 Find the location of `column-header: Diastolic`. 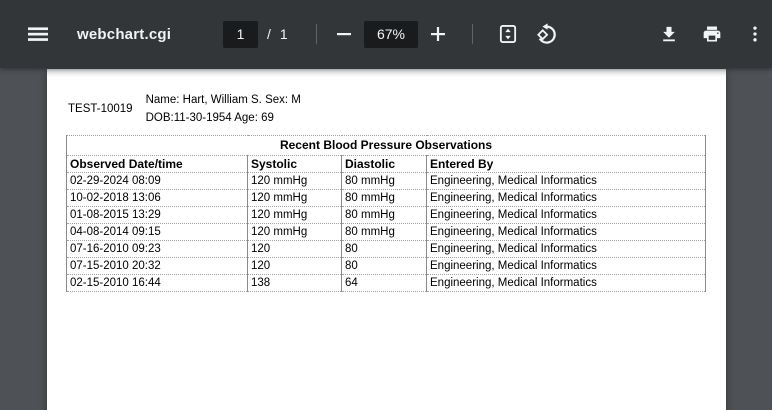

column-header: Diastolic is located at coordinates (384, 164).